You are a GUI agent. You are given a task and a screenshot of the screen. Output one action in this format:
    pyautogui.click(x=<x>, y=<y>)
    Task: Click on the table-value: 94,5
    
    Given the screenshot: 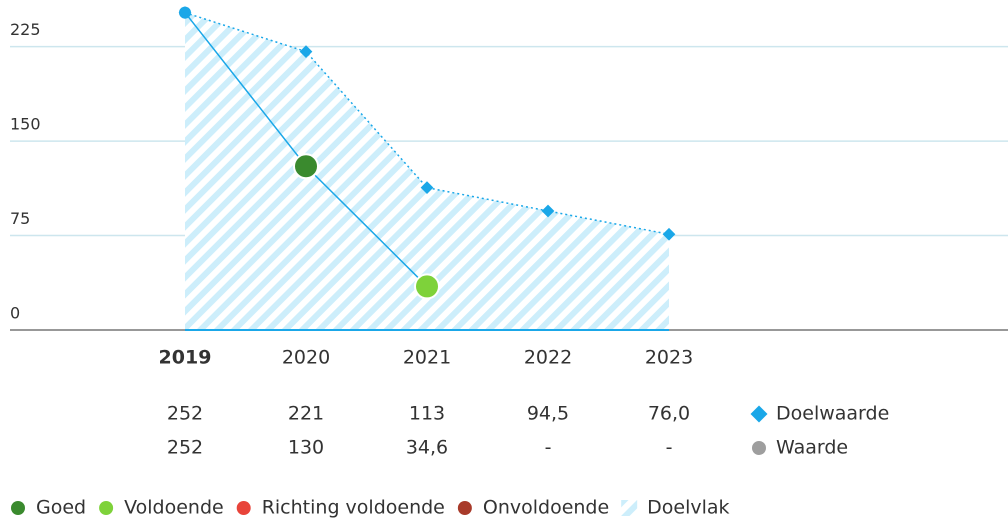 What is the action you would take?
    pyautogui.click(x=548, y=414)
    